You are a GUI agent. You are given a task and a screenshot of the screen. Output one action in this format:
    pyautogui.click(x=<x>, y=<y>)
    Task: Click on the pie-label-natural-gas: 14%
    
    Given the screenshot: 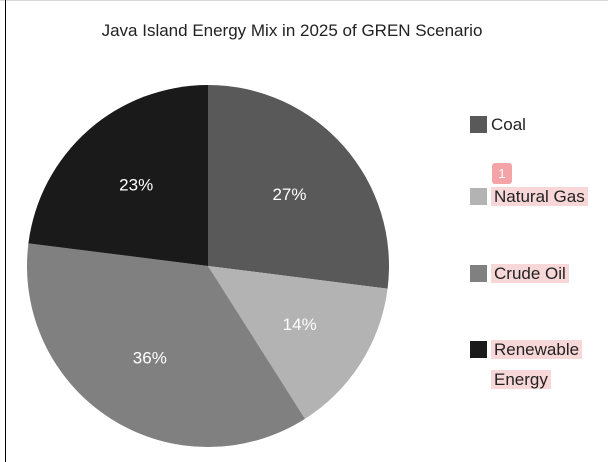 What is the action you would take?
    pyautogui.click(x=300, y=324)
    